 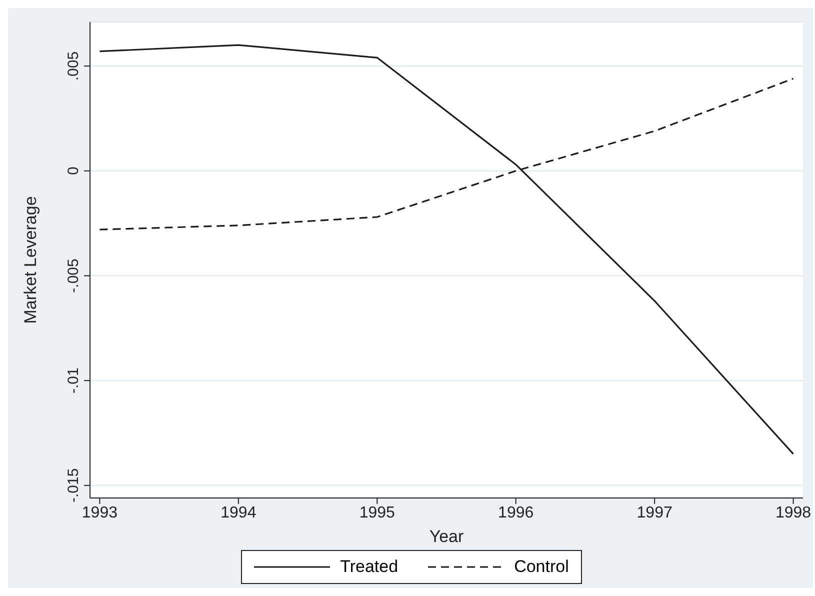 I want to click on y-tick-label: -.01, so click(x=73, y=381).